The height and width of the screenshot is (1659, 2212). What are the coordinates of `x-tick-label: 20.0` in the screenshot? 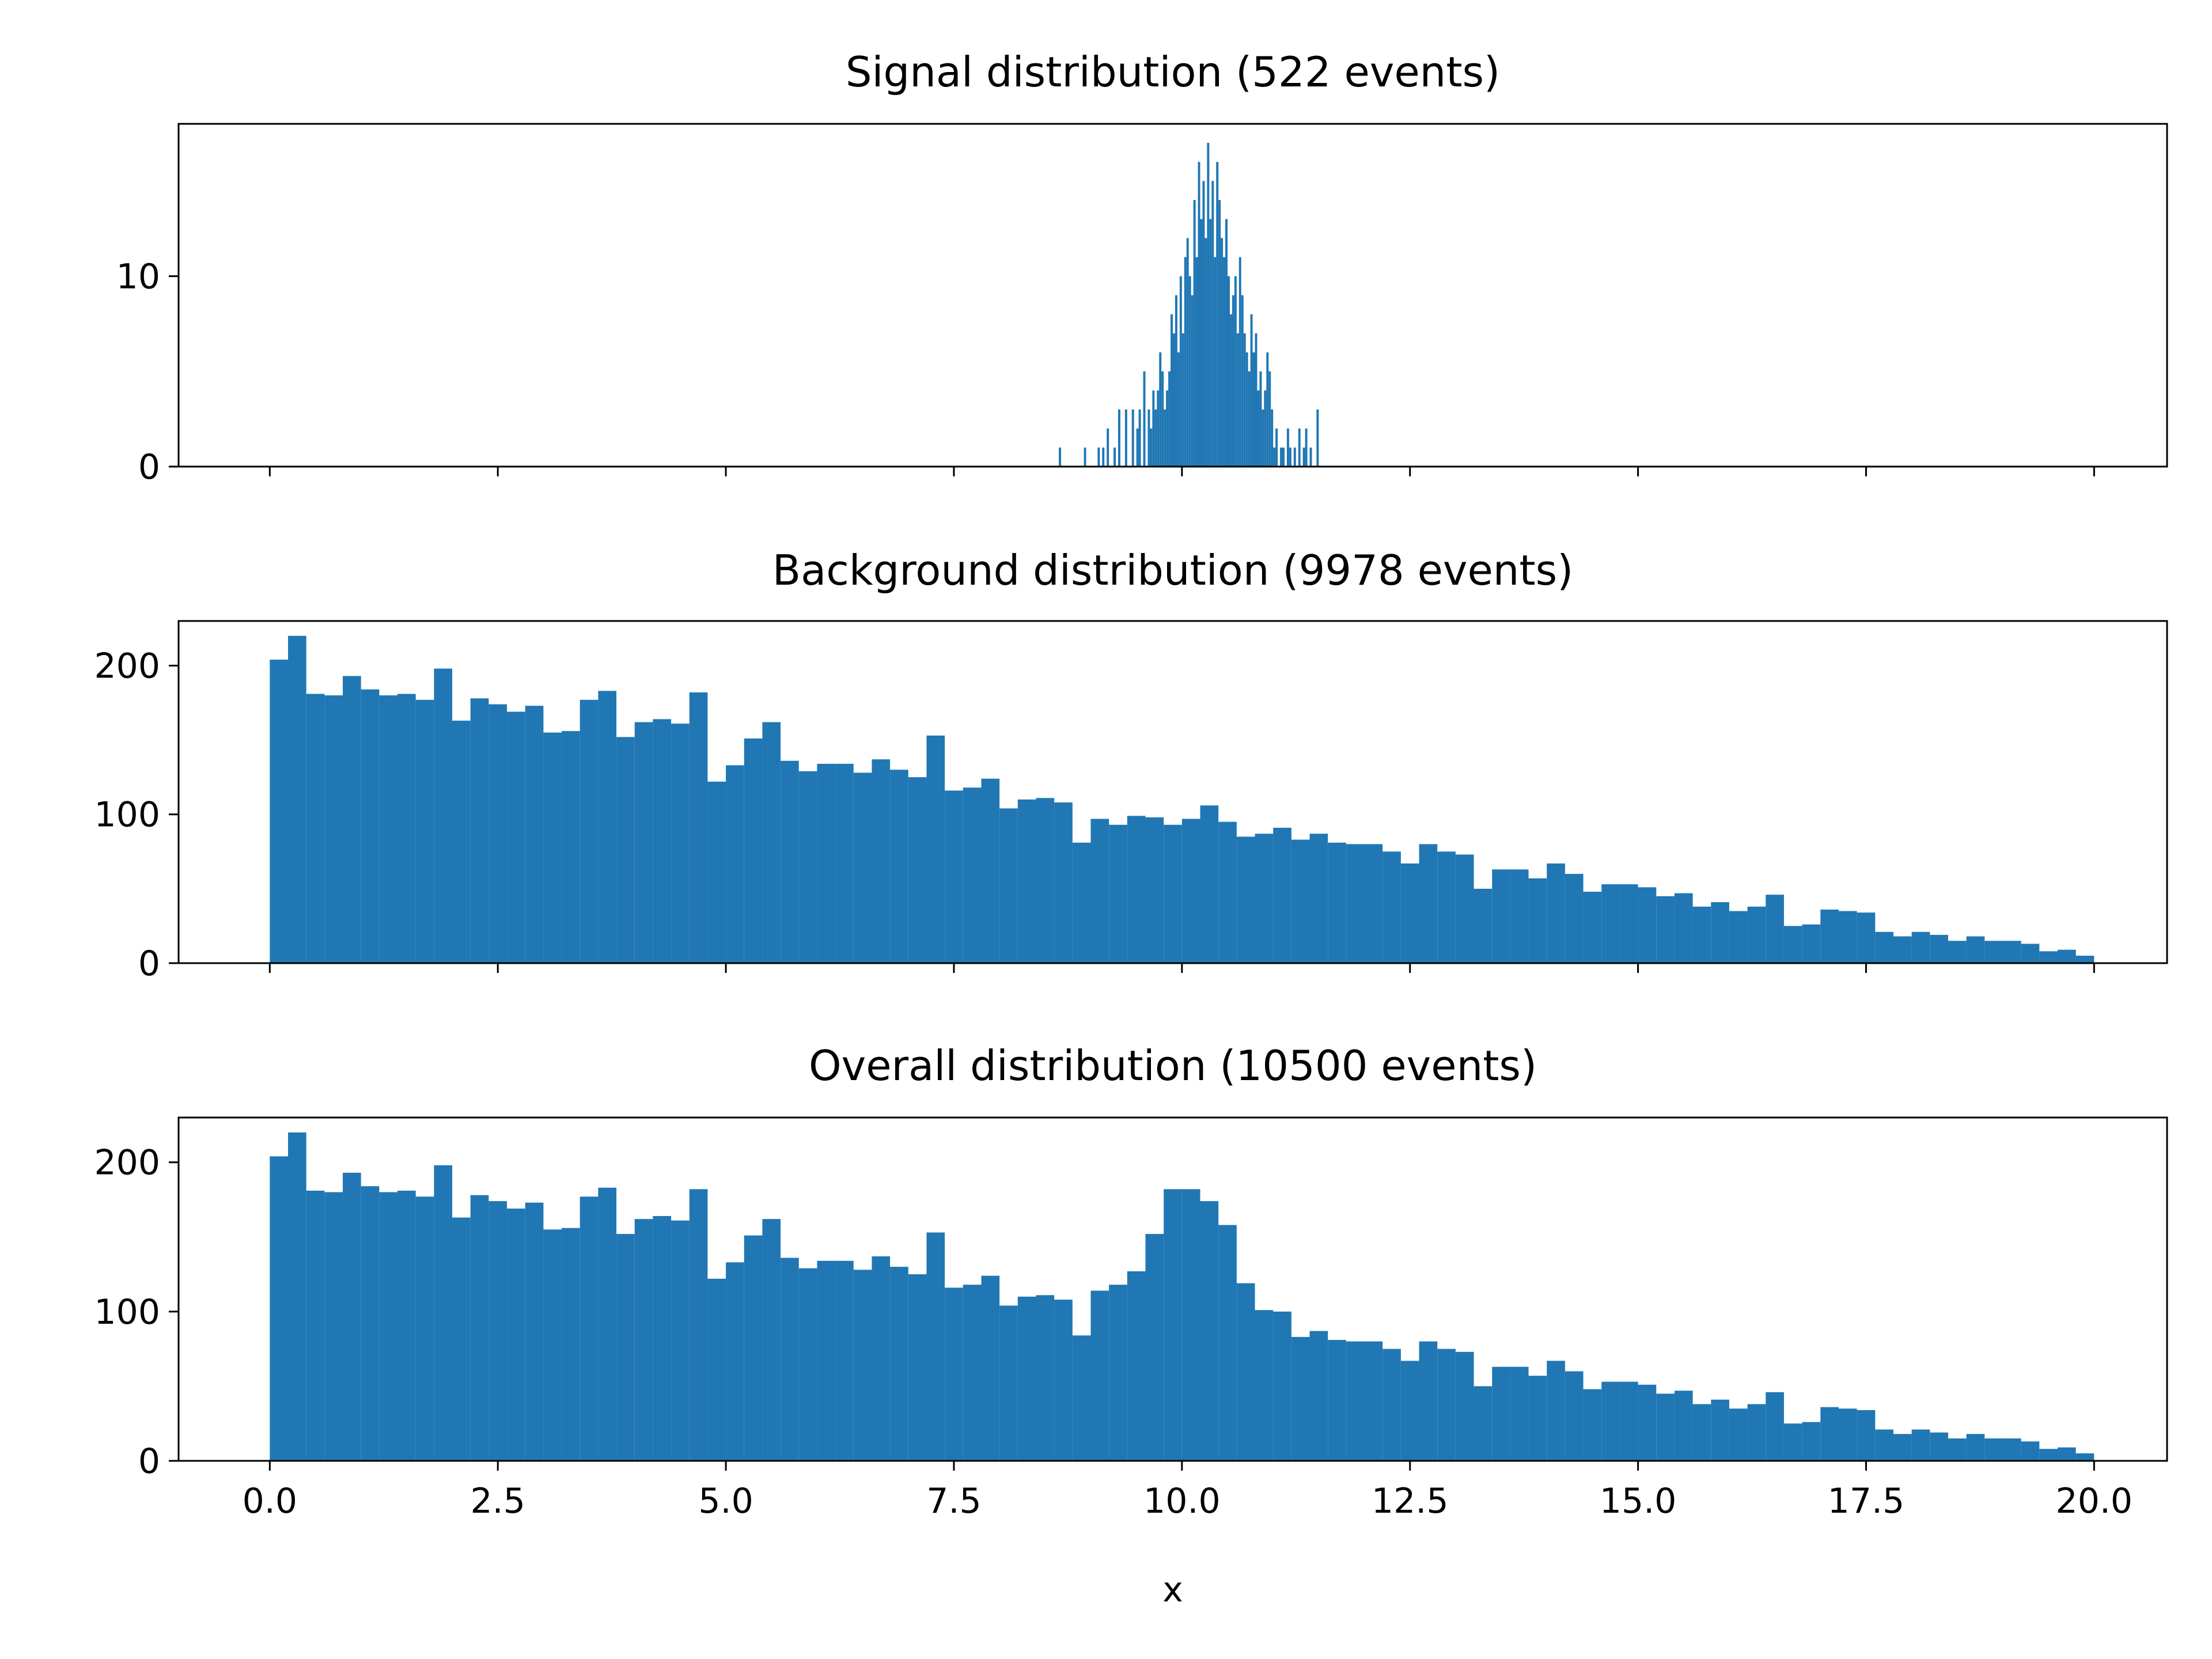 It's located at (2094, 1501).